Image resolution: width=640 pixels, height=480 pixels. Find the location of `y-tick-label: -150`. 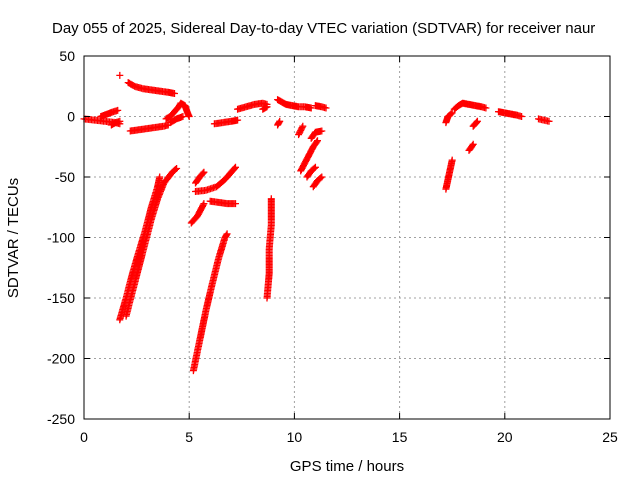

y-tick-label: -150 is located at coordinates (61, 298).